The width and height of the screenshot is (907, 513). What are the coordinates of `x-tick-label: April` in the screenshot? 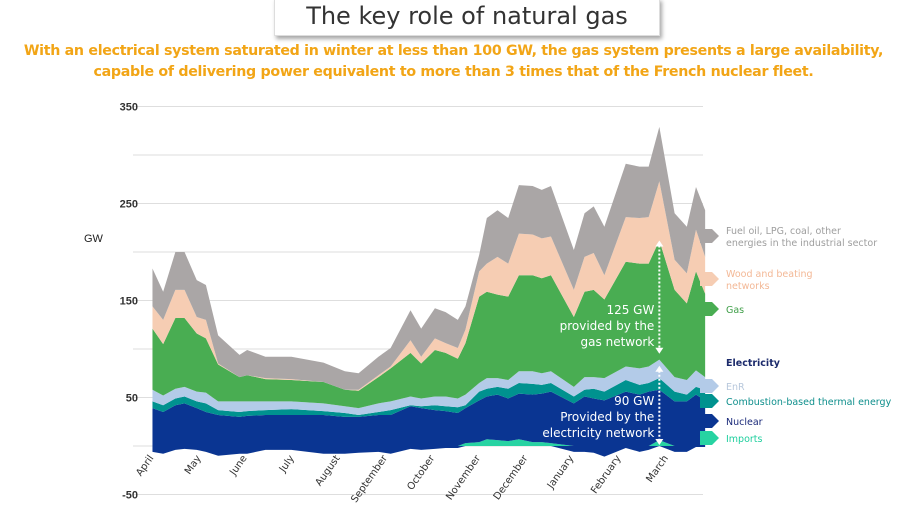 It's located at (145, 465).